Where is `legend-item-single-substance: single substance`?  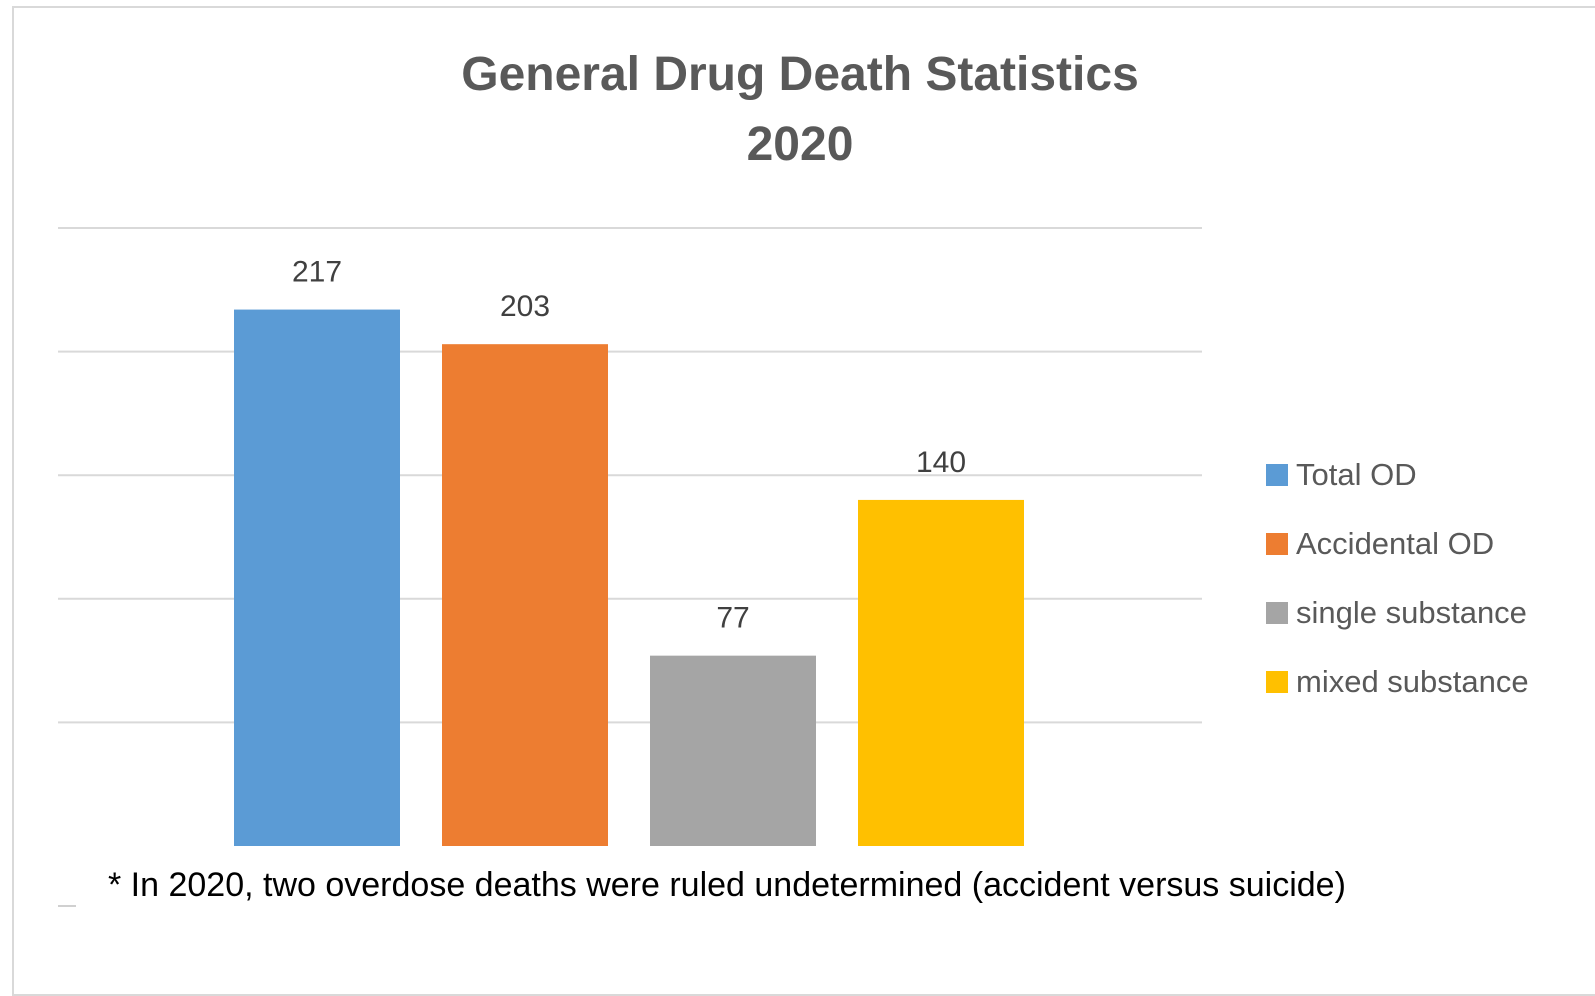
legend-item-single-substance: single substance is located at coordinates (1397, 612).